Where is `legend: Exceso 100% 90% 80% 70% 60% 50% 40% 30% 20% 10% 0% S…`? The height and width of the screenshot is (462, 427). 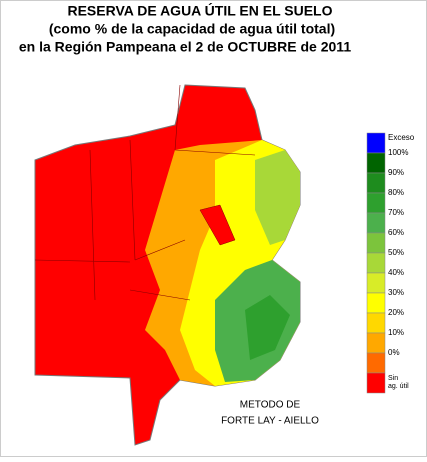
legend: Exceso 100% 90% 80% 70% 60% 50% 40% 30% 20% 10% 0% S… is located at coordinates (390, 263).